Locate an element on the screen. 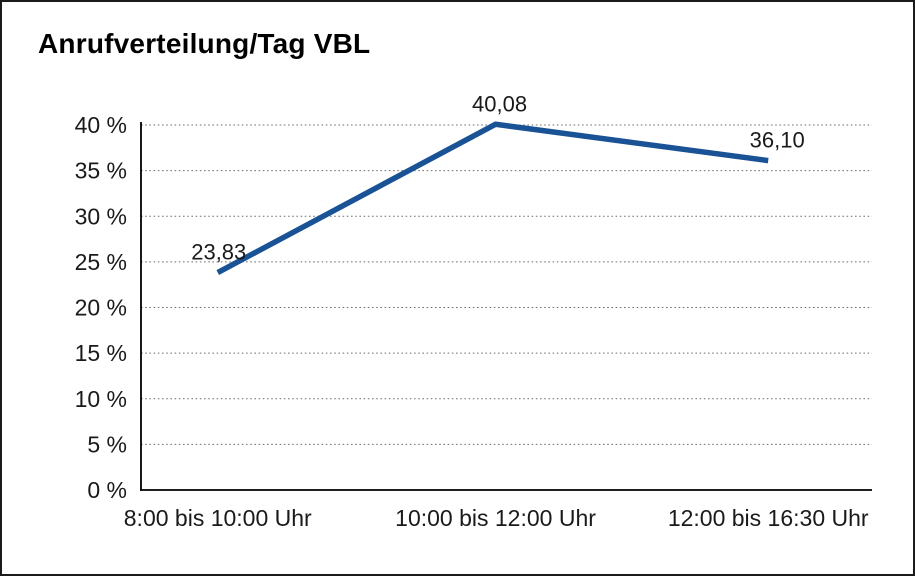 The image size is (915, 576). x-tick-label: 12:00 bis 16:30 Uhr is located at coordinates (768, 518).